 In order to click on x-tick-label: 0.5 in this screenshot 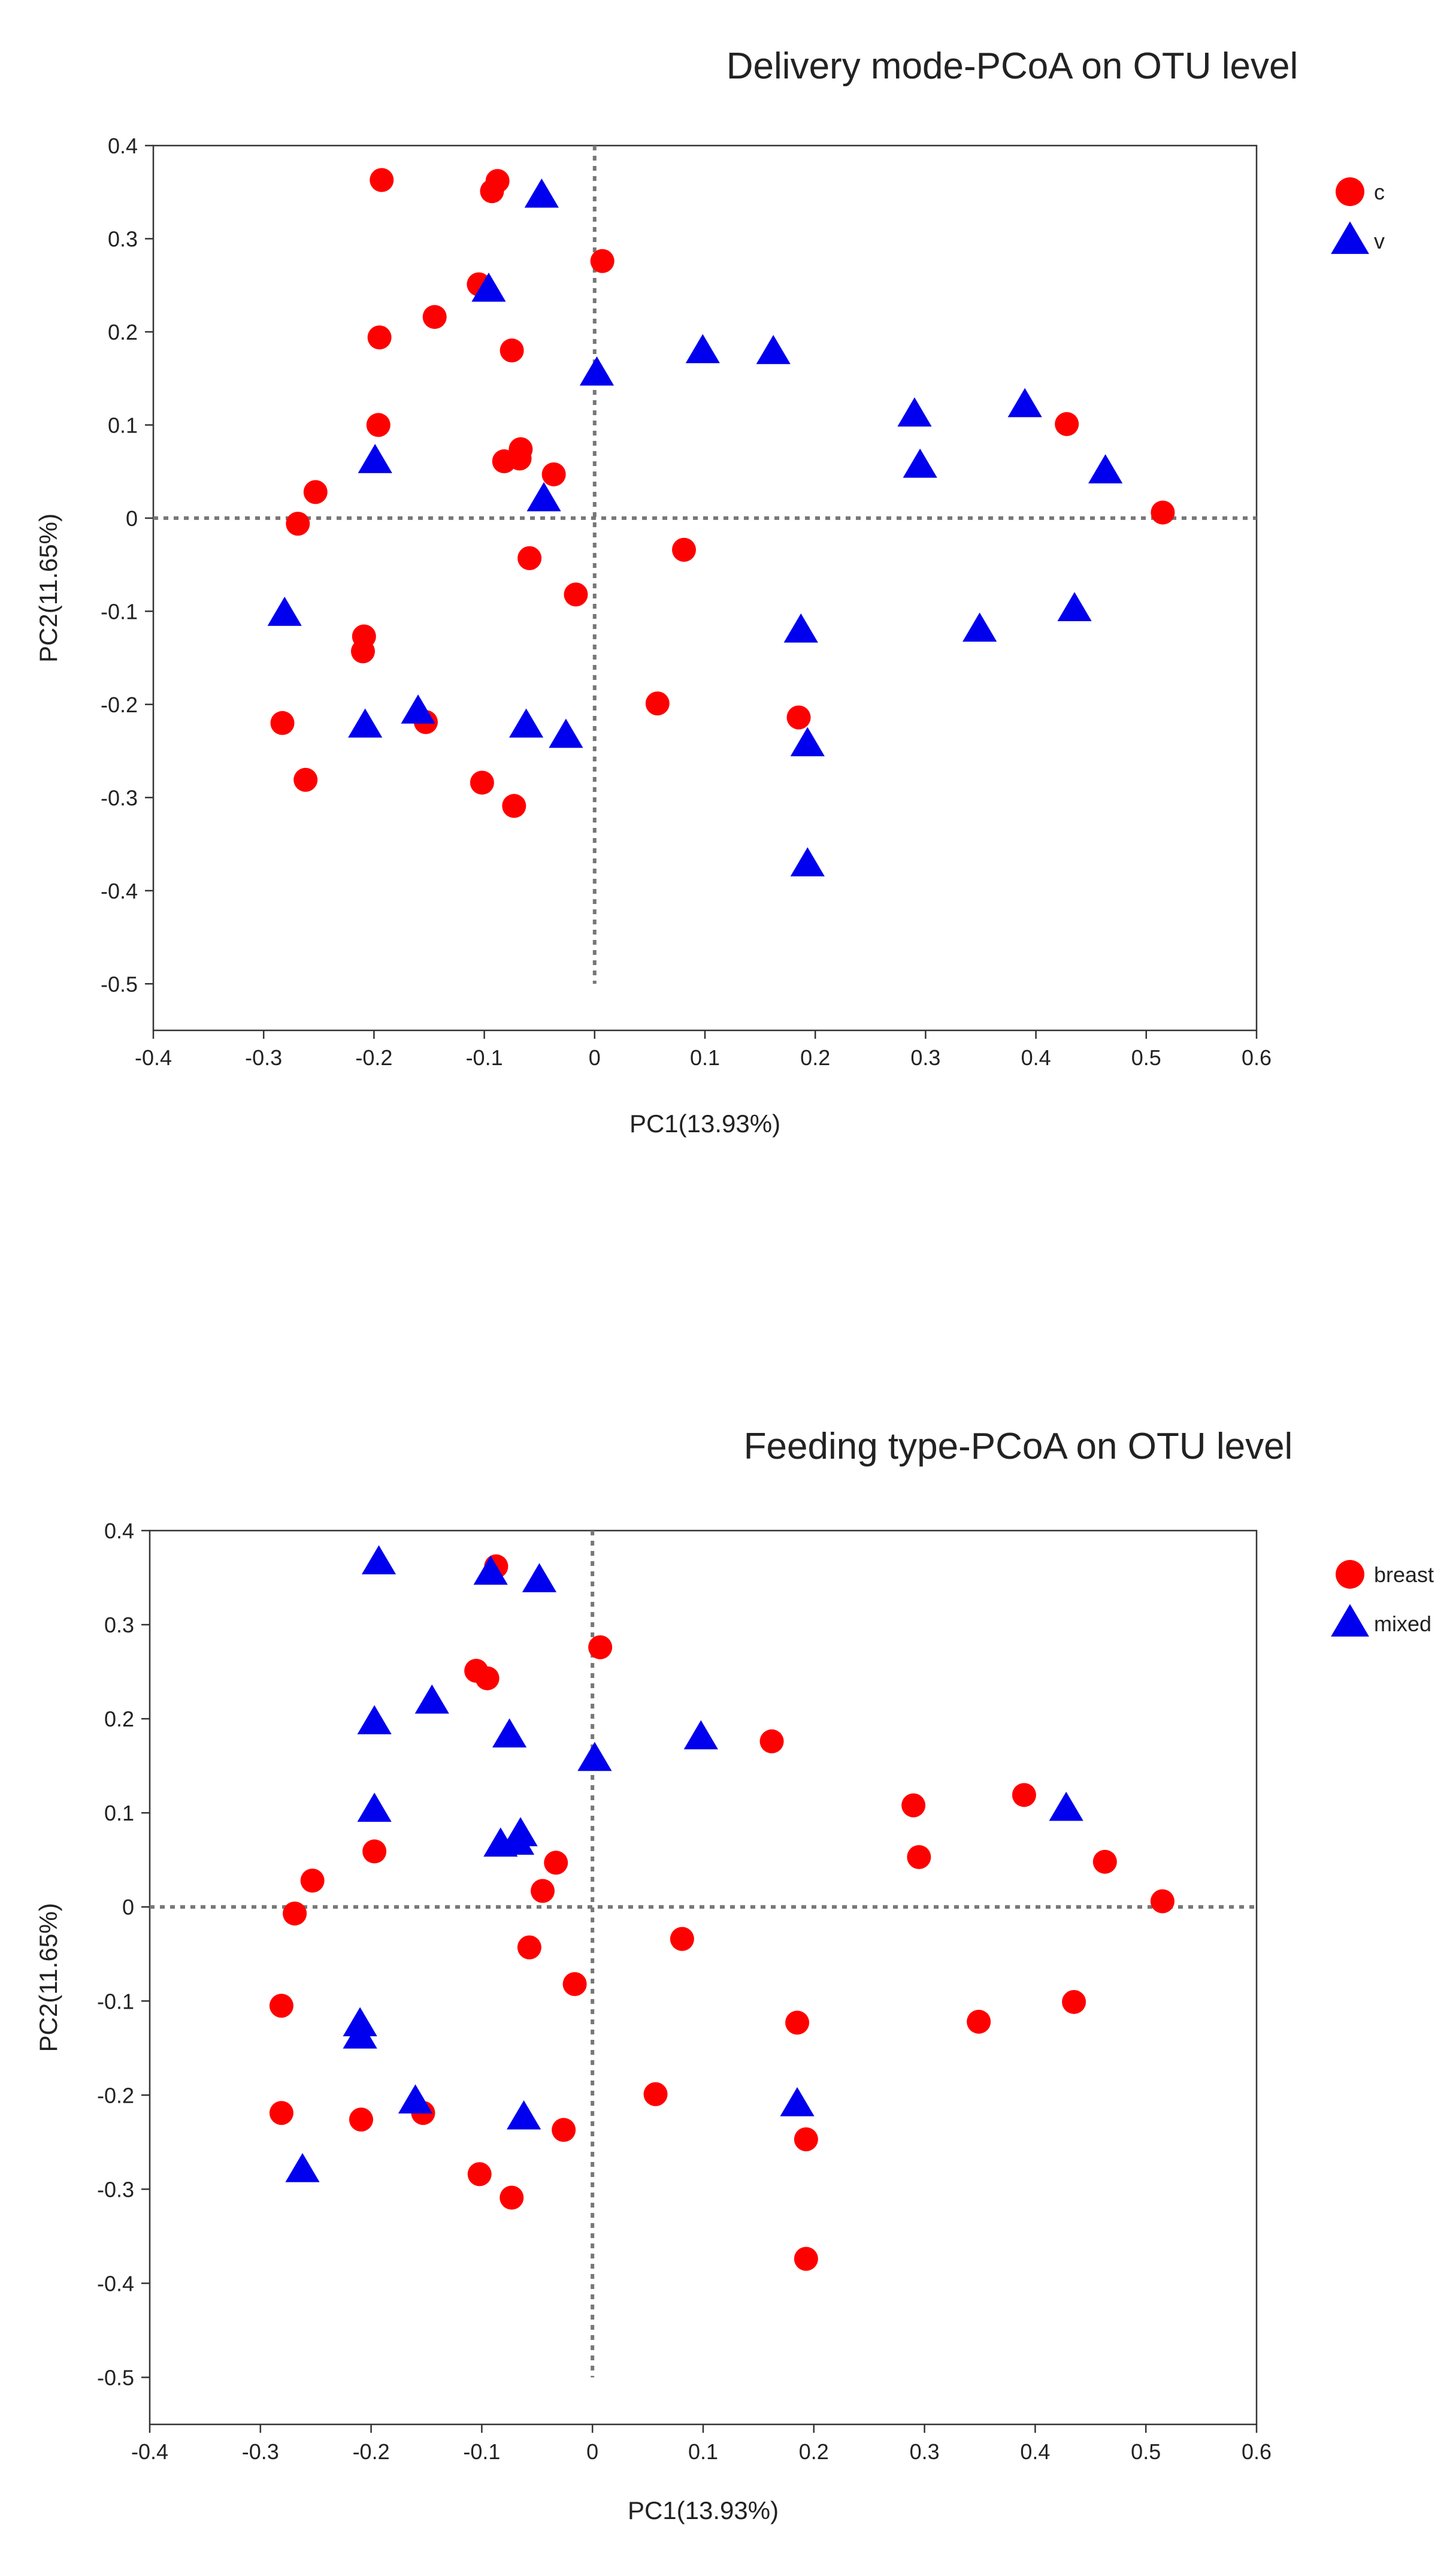, I will do `click(1146, 2451)`.